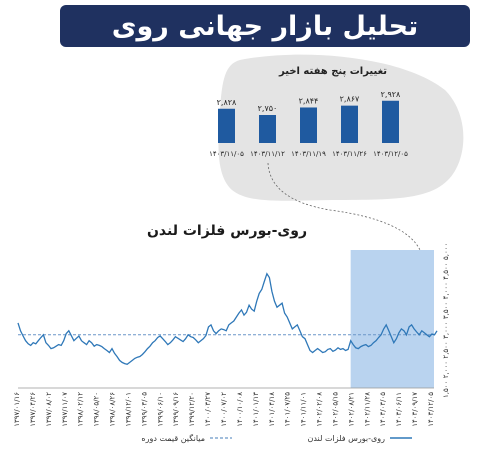 The height and width of the screenshot is (452, 478). What do you see at coordinates (265, 26) in the screenshot?
I see `page-title: تحلیل بازار جهانی روی` at bounding box center [265, 26].